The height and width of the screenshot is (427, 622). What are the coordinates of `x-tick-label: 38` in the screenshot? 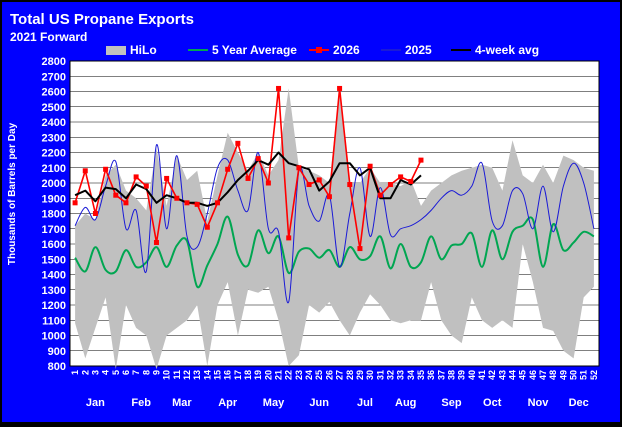 It's located at (452, 375).